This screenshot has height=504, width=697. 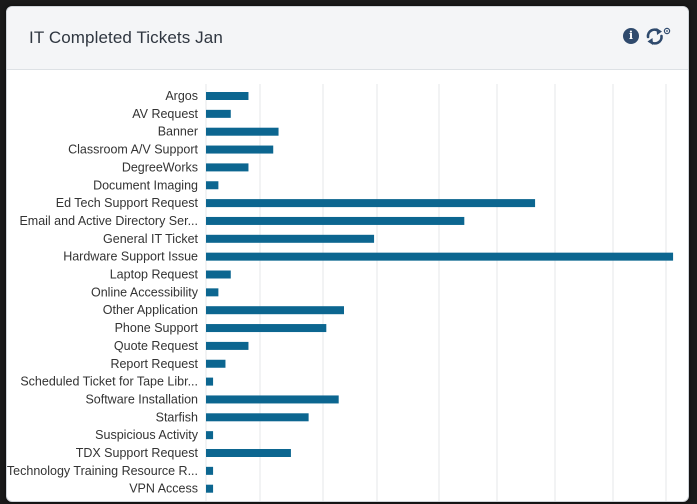 What do you see at coordinates (127, 203) in the screenshot?
I see `category-label: Ed Tech Support Request` at bounding box center [127, 203].